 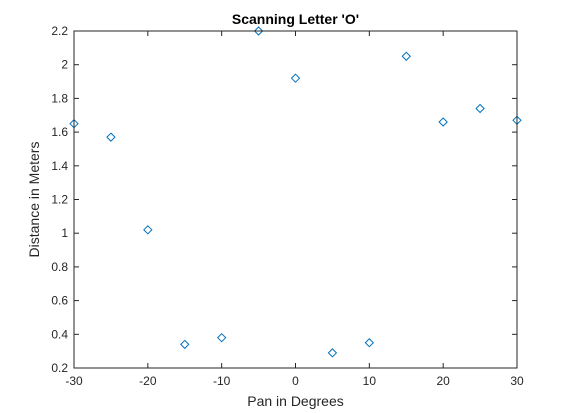 What do you see at coordinates (148, 381) in the screenshot?
I see `x-tick-label: -20` at bounding box center [148, 381].